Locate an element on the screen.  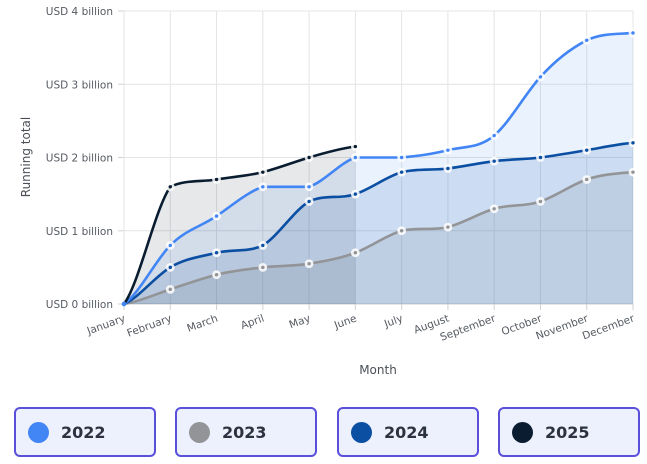
legend: 2022 2023 2024 2025 is located at coordinates (323, 433).